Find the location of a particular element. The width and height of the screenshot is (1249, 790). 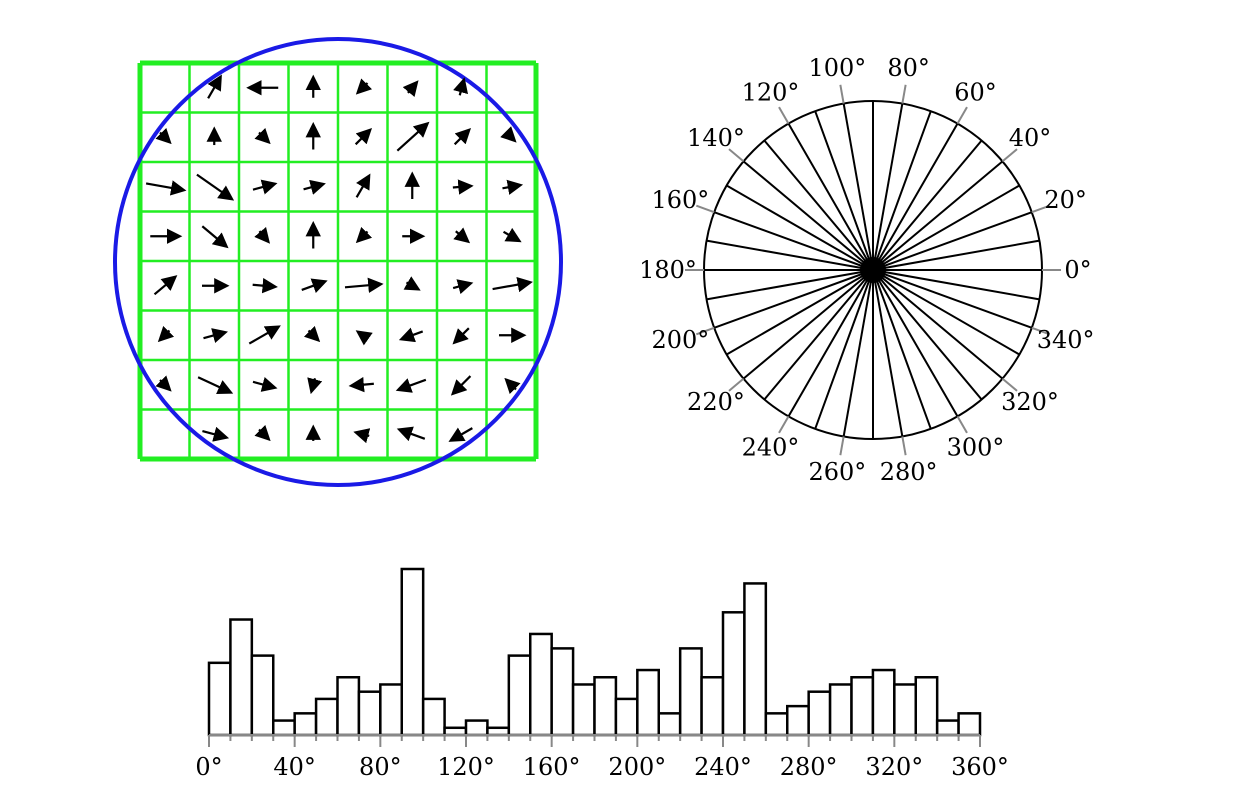

wheel-angle-label: 0° is located at coordinates (1077, 270).